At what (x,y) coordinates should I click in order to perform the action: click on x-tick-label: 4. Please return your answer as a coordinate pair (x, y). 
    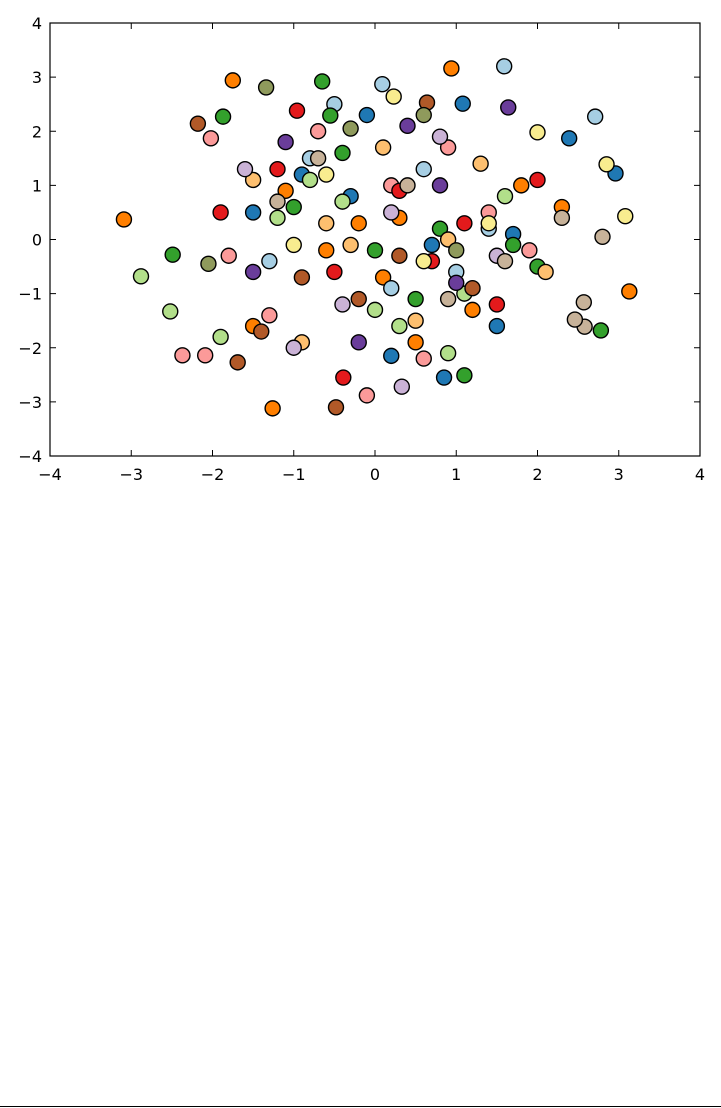
    Looking at the image, I should click on (700, 474).